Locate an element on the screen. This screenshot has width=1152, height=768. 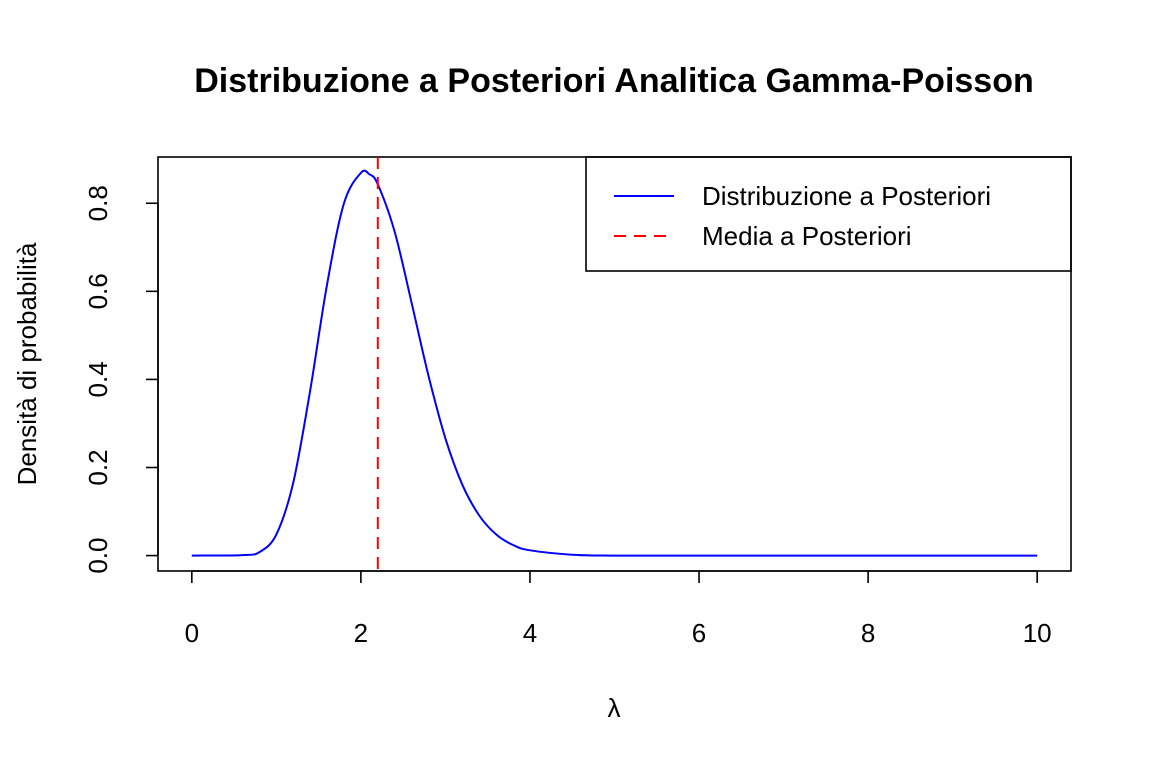
y-tick-label: 0.4 is located at coordinates (98, 379).